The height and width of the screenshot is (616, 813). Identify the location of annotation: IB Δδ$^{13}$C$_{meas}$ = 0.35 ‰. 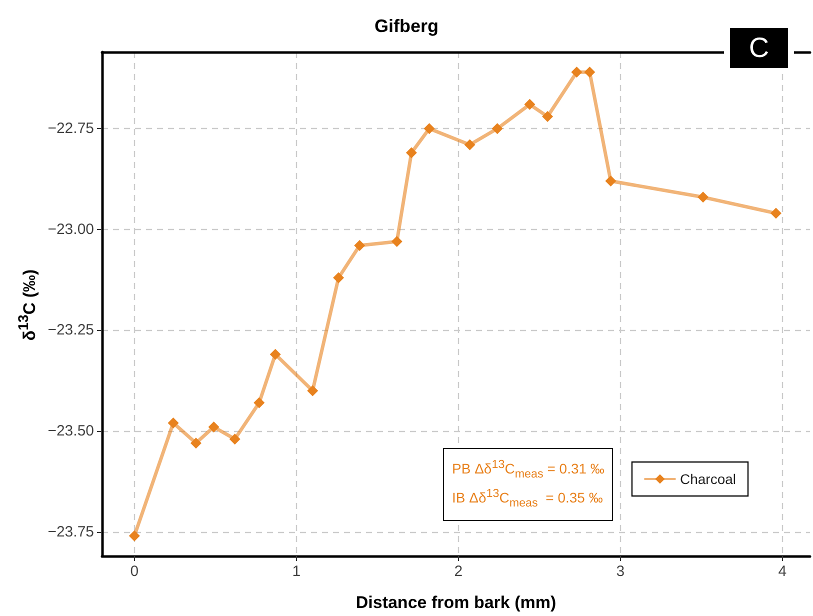
(528, 499).